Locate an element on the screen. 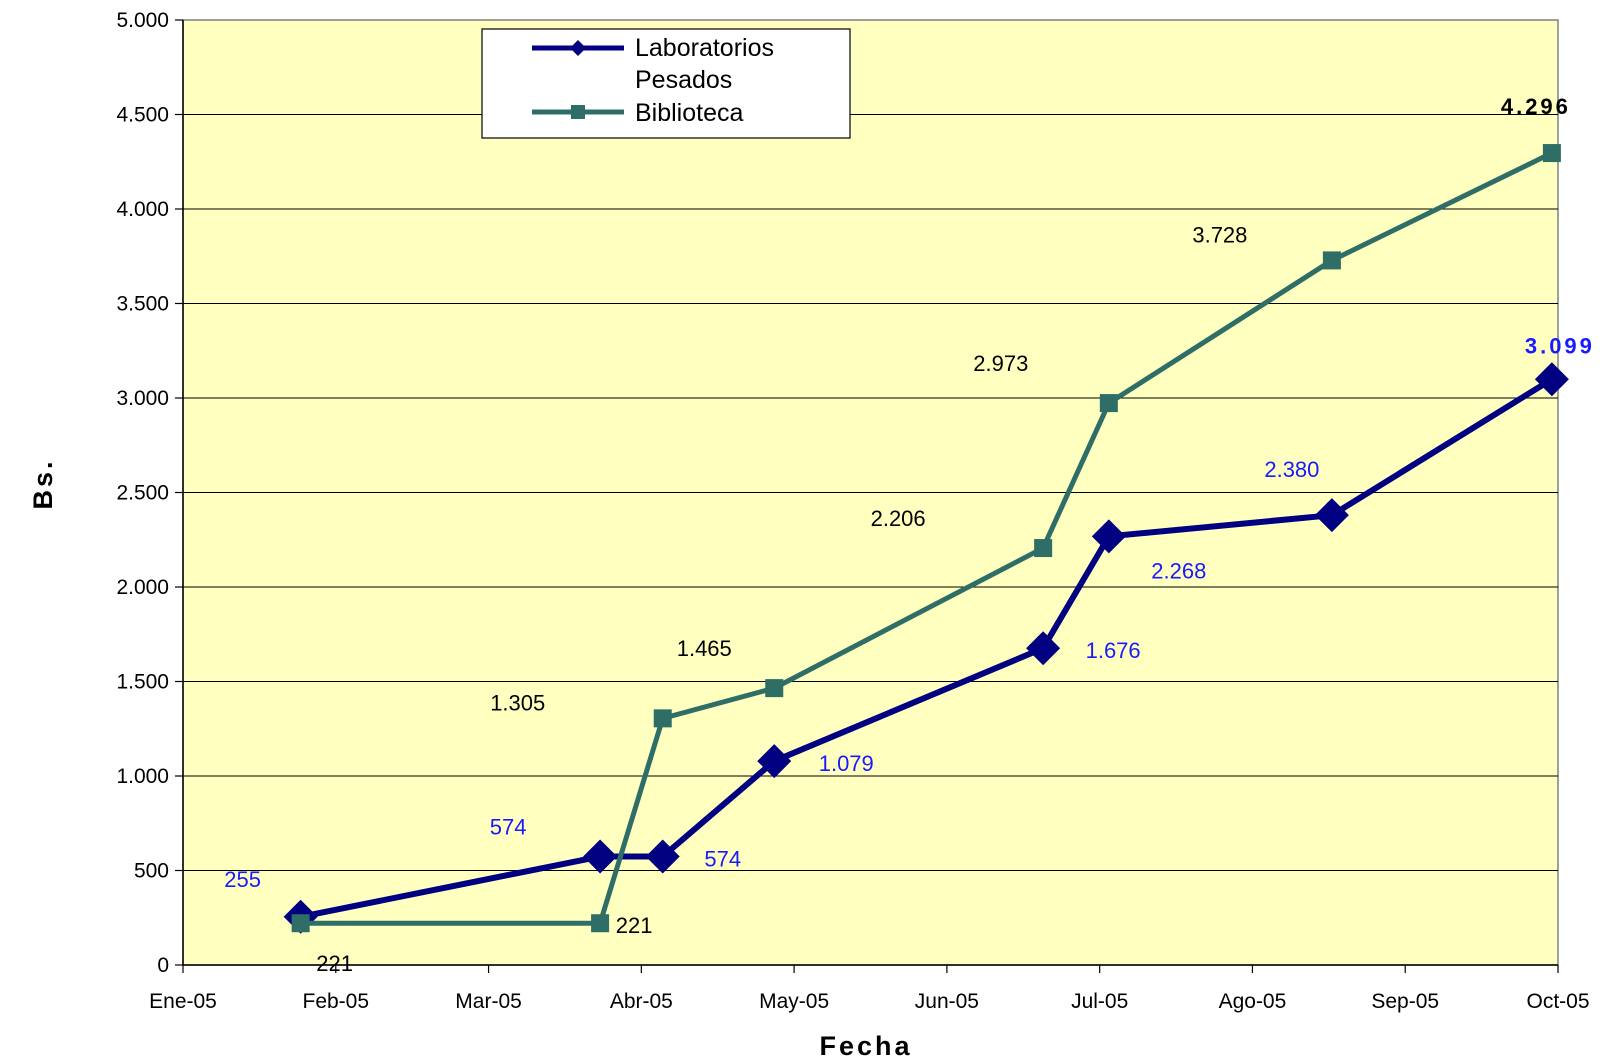  legend-swatch-diamond is located at coordinates (578, 48).